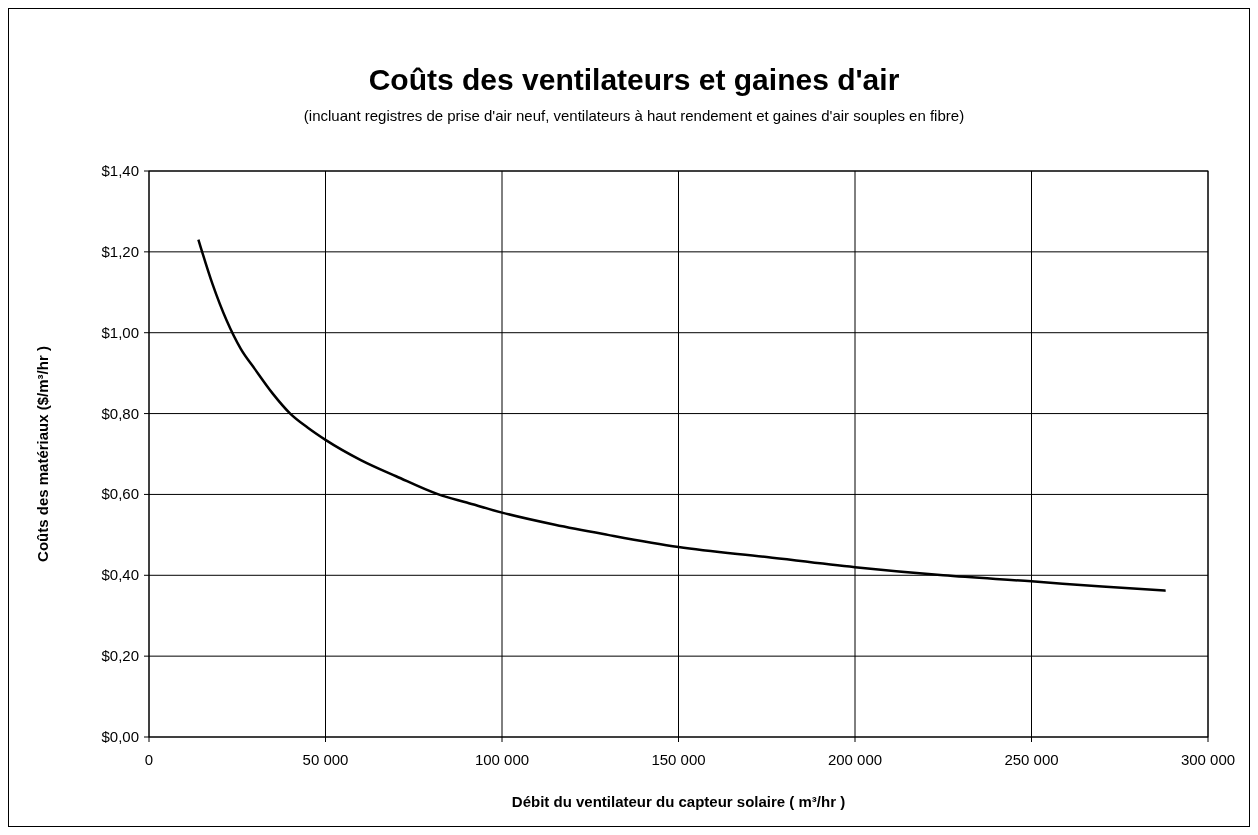  Describe the element at coordinates (120, 575) in the screenshot. I see `y-tick-label: $0,40` at that location.